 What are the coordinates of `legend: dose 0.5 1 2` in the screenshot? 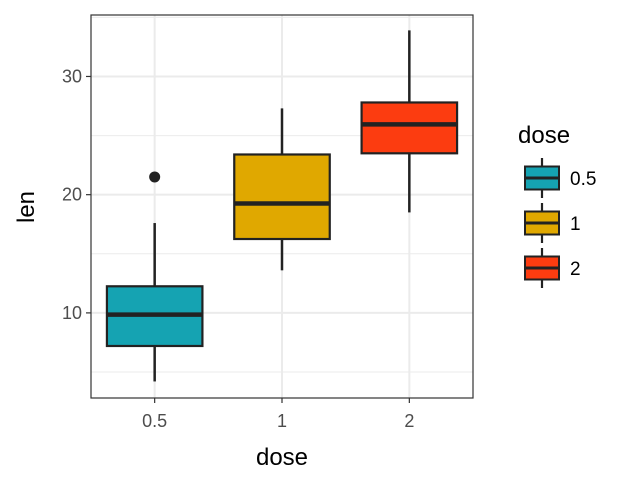 It's located at (557, 205).